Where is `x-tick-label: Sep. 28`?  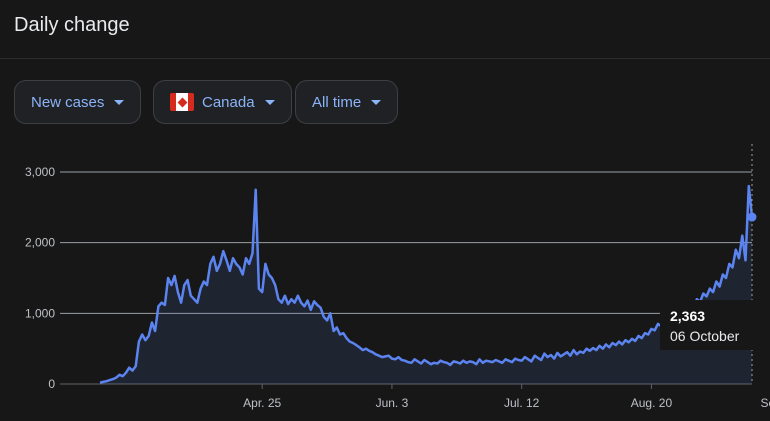
x-tick-label: Sep. 28 is located at coordinates (765, 403).